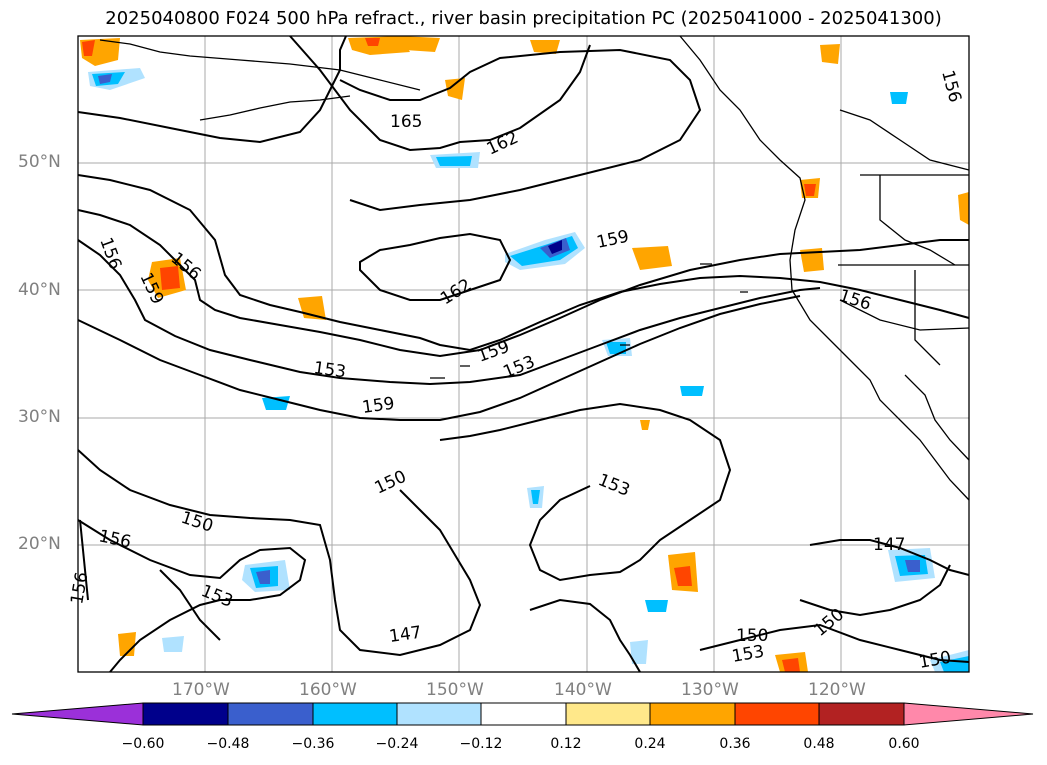 This screenshot has width=1047, height=765. Describe the element at coordinates (39, 417) in the screenshot. I see `lat-label: 30°N` at that location.